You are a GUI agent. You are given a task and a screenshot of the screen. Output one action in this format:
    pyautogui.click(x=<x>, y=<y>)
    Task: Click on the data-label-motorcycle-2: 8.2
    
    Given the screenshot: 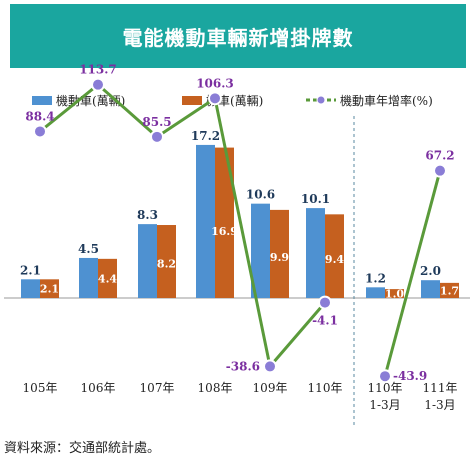 What is the action you would take?
    pyautogui.click(x=166, y=263)
    